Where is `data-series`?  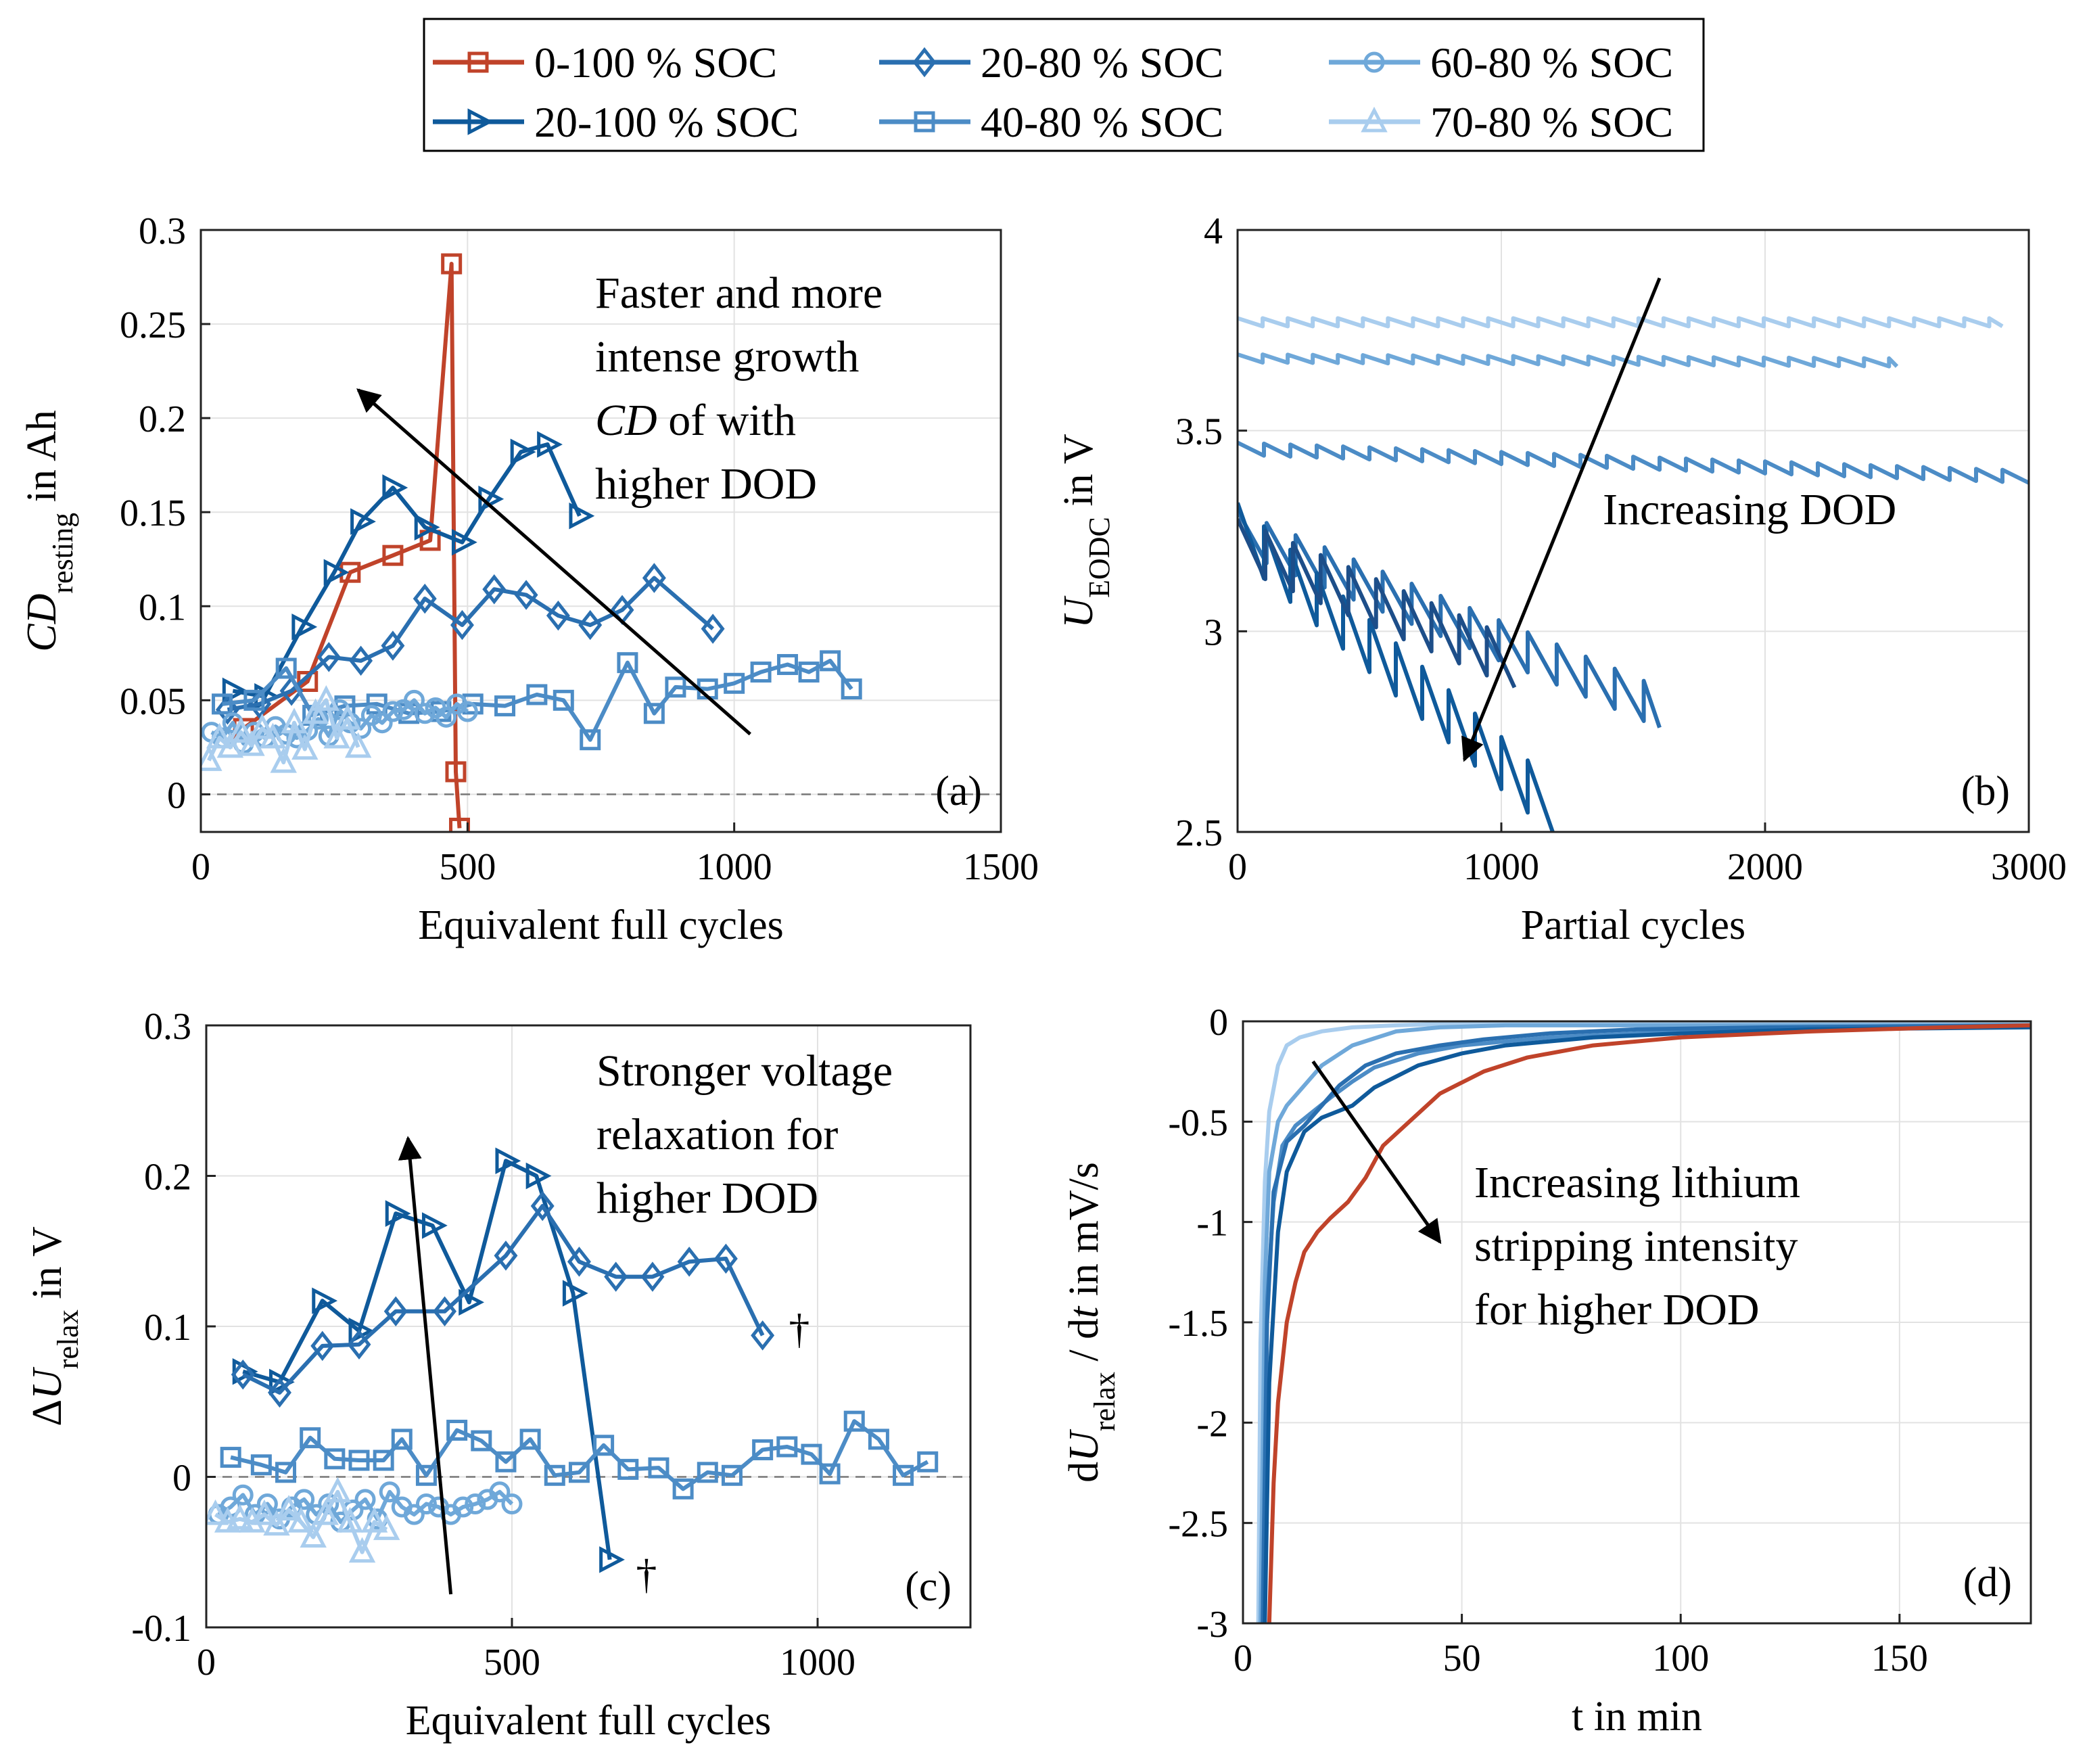
data-series is located at coordinates (572, 1360).